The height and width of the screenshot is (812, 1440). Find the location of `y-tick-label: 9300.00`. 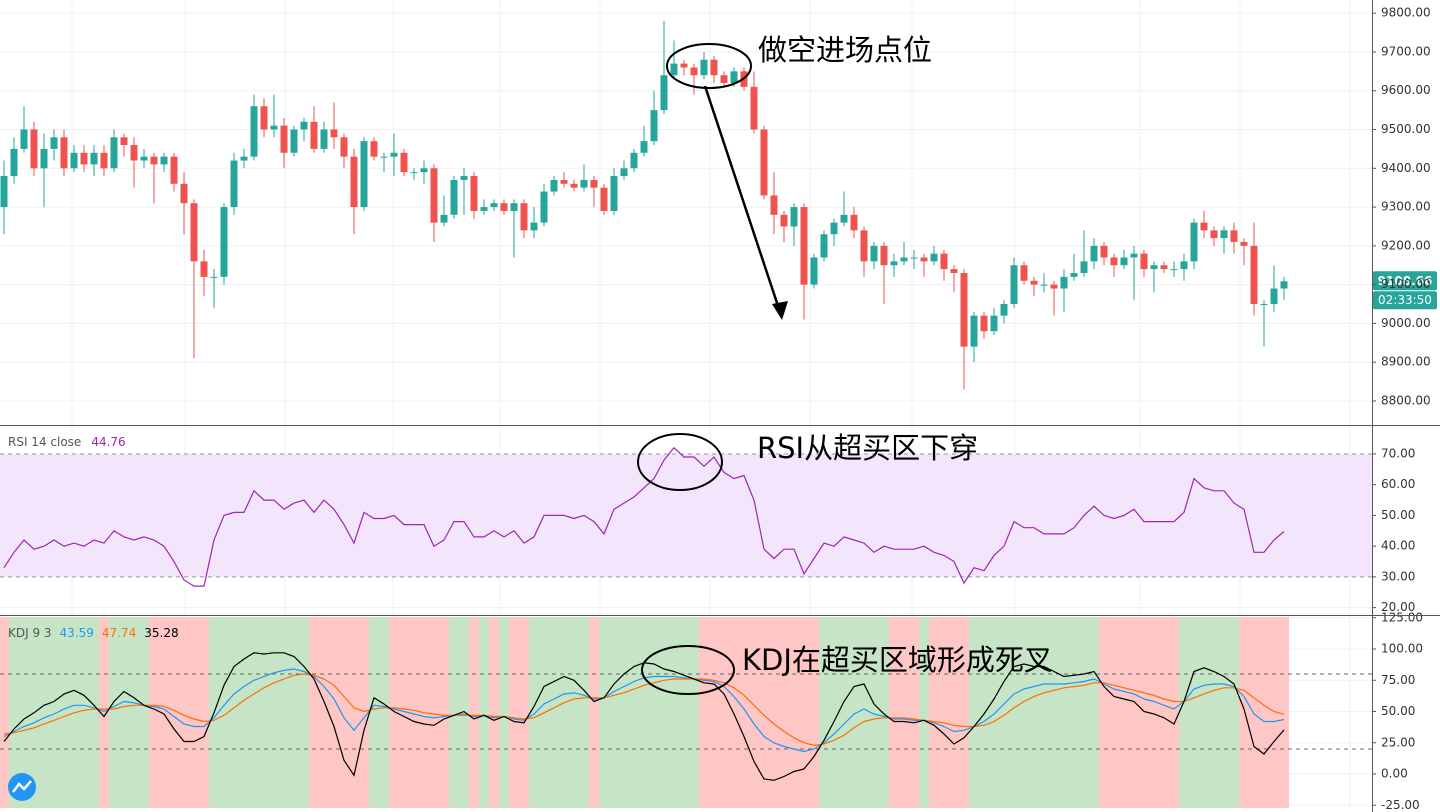

y-tick-label: 9300.00 is located at coordinates (1406, 207).